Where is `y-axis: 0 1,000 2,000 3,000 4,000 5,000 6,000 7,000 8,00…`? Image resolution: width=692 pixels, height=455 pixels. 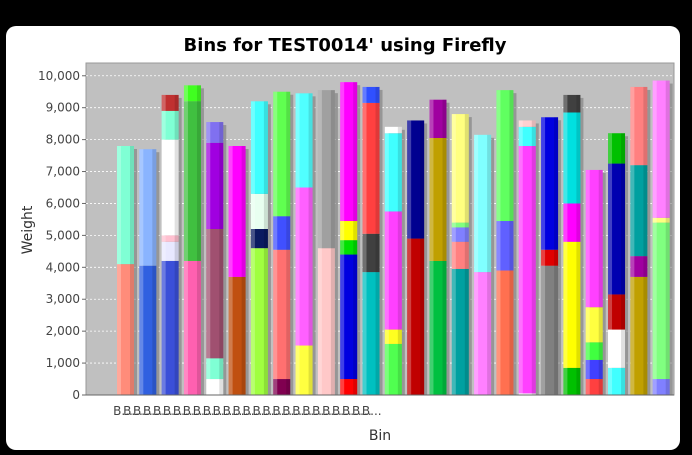
y-axis: 0 1,000 2,000 3,000 4,000 5,000 6,000 7,000 8,00… is located at coordinates (62, 235).